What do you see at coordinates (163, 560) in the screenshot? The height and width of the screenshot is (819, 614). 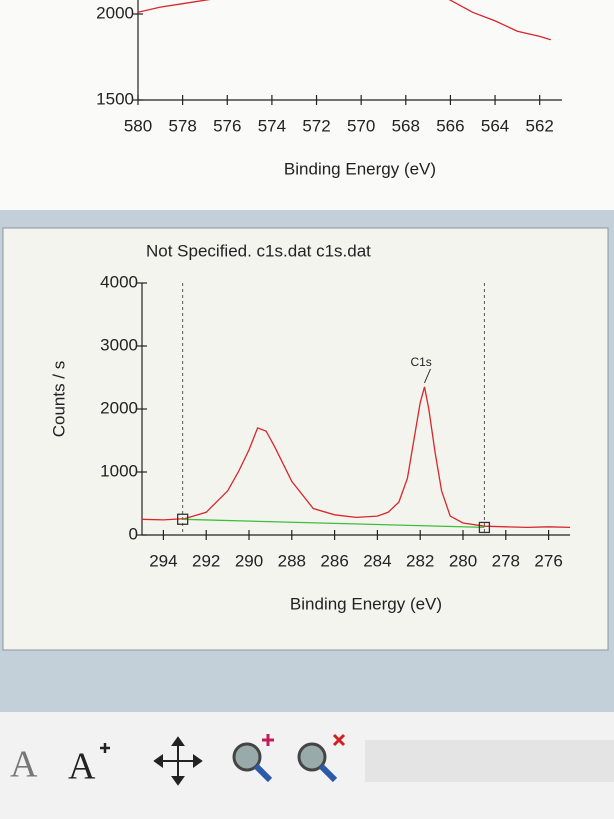 I see `x-tick-label: 294` at bounding box center [163, 560].